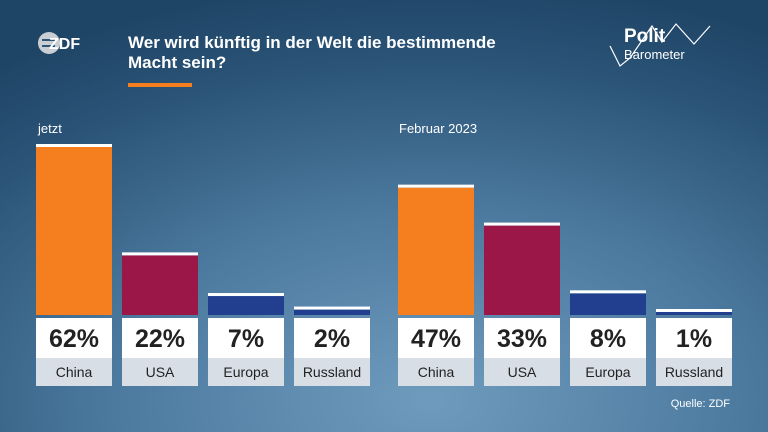 The height and width of the screenshot is (432, 768). Describe the element at coordinates (74, 231) in the screenshot. I see `bar-jetzt-china` at that location.